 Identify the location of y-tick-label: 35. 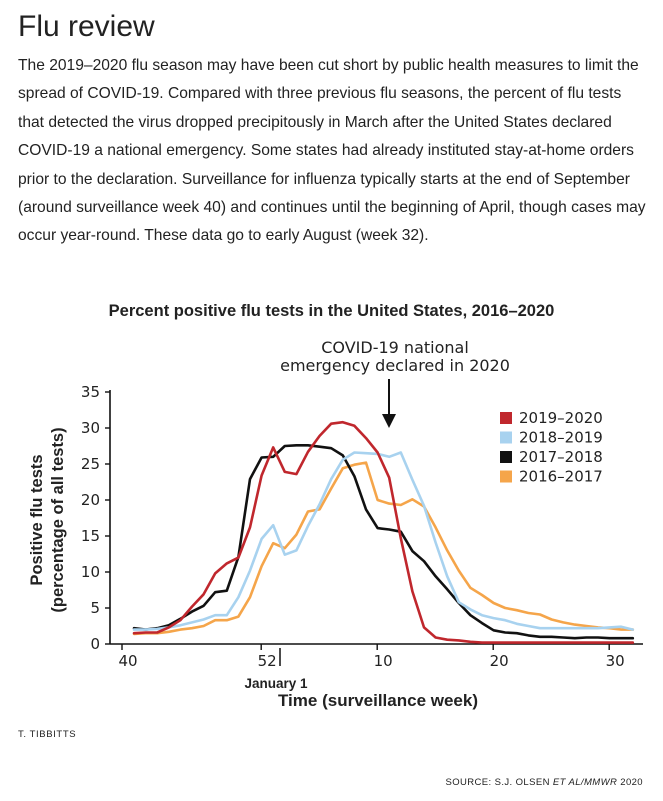
(90, 392).